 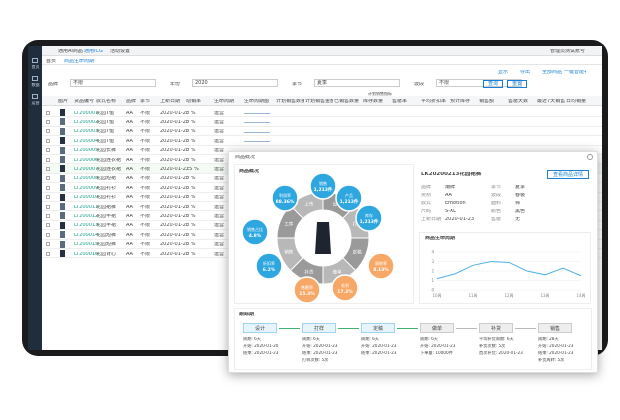 I want to click on app-tab: 通用ICG, so click(x=93, y=51).